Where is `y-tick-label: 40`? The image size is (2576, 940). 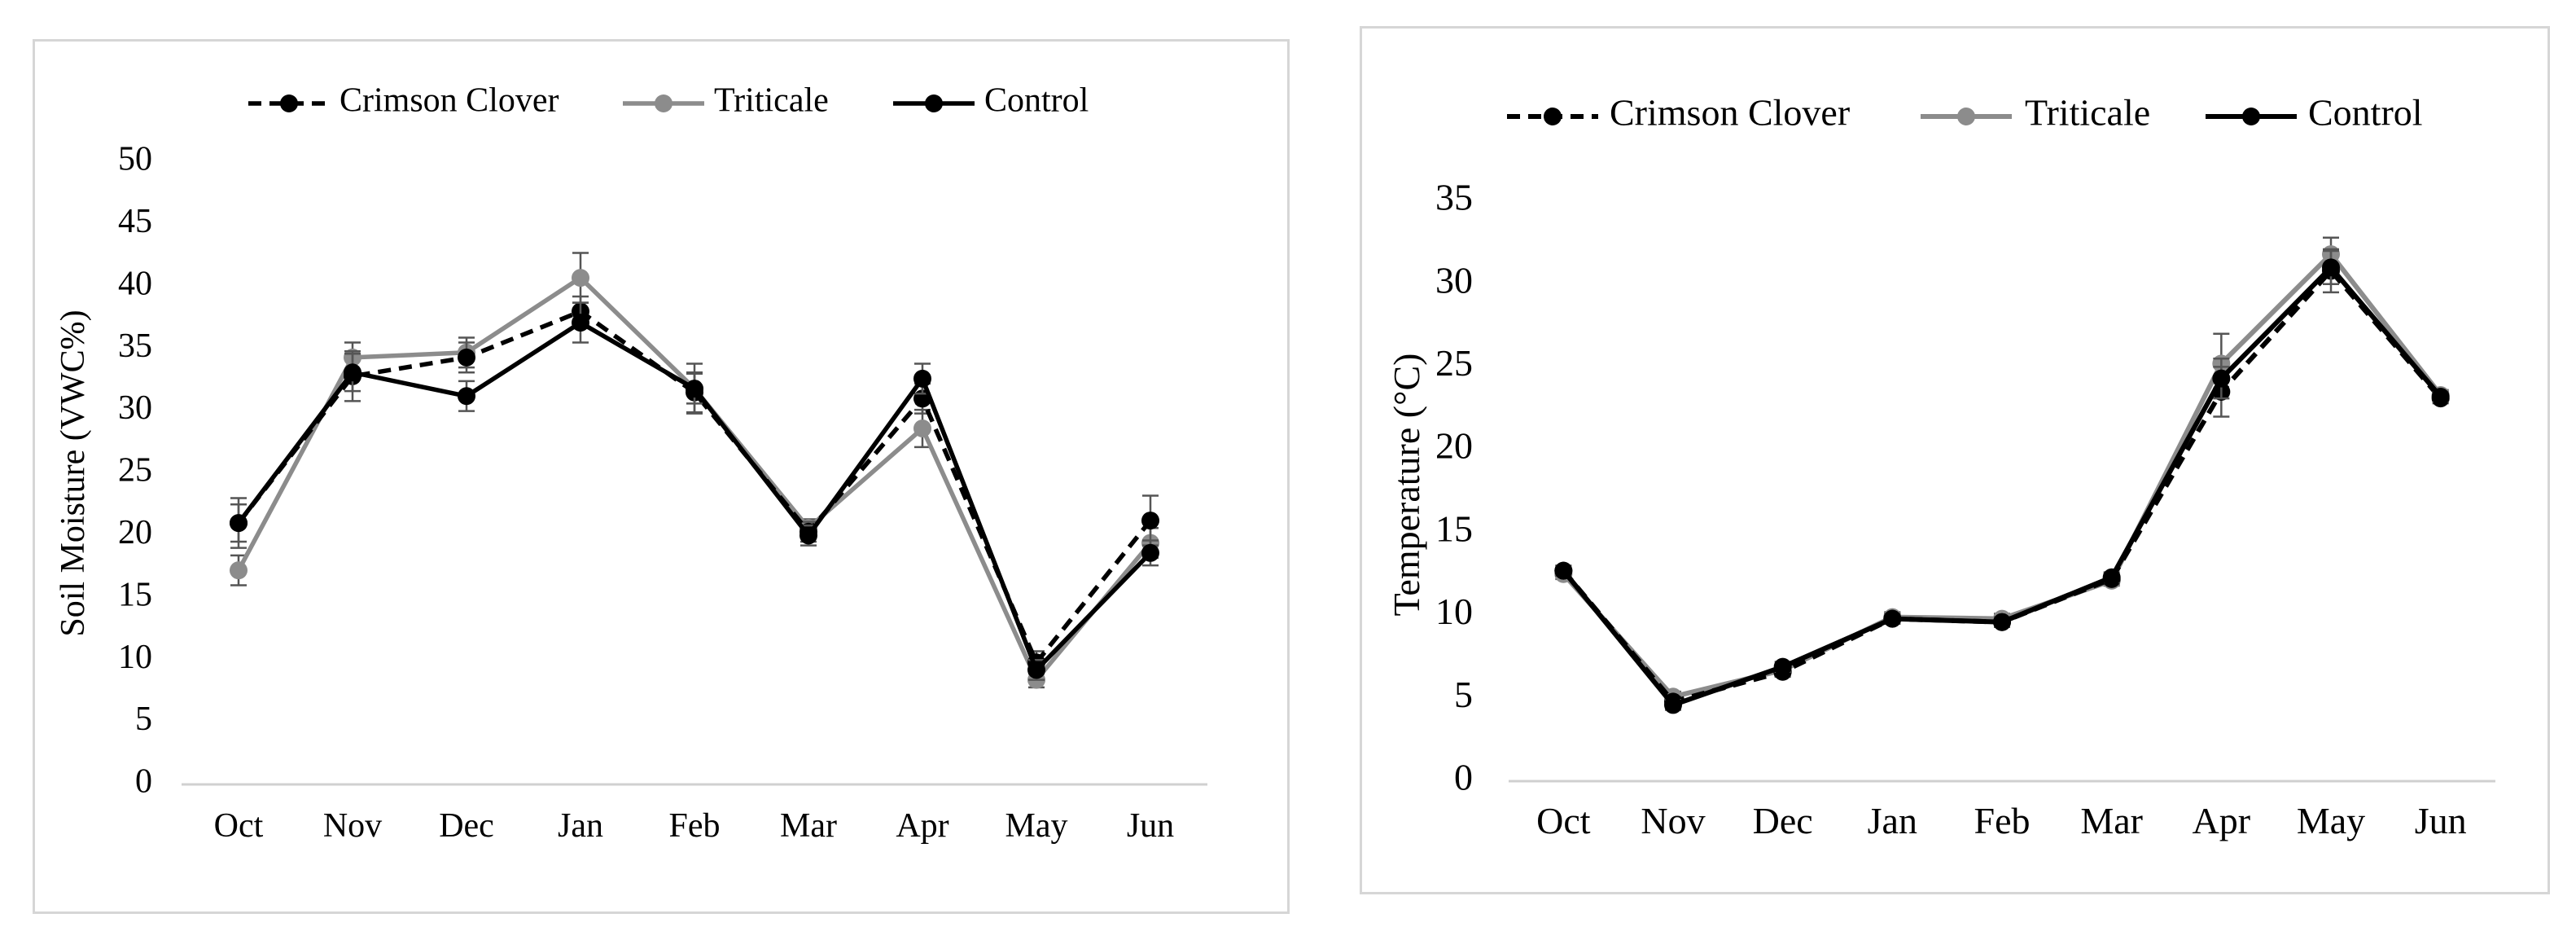 y-tick-label: 40 is located at coordinates (135, 283).